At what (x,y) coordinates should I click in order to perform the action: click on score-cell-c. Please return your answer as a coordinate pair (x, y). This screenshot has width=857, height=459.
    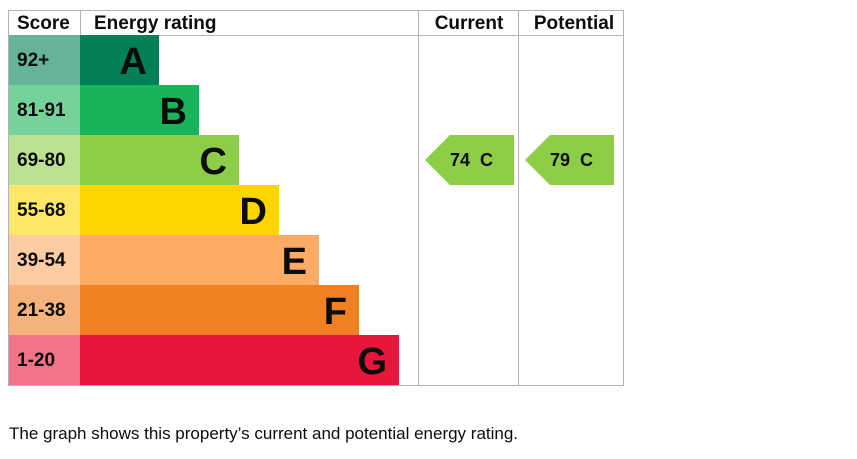
    Looking at the image, I should click on (44, 160).